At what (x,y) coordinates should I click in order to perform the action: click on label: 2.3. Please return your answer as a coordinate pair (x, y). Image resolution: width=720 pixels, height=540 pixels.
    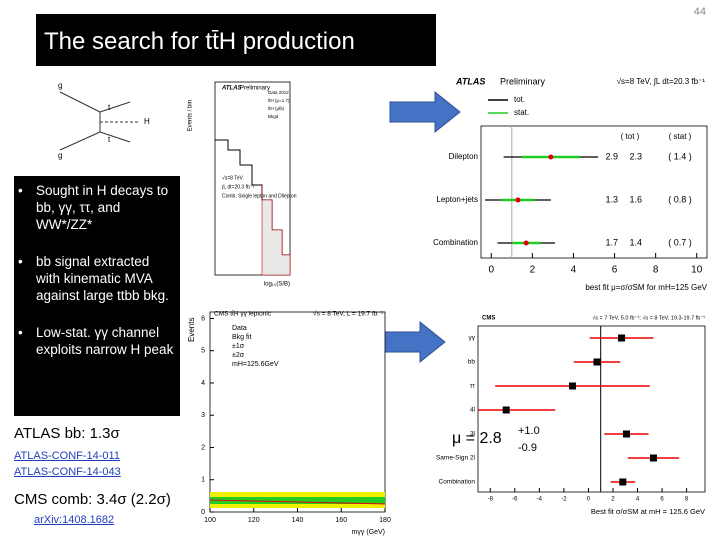
    Looking at the image, I should click on (635, 156).